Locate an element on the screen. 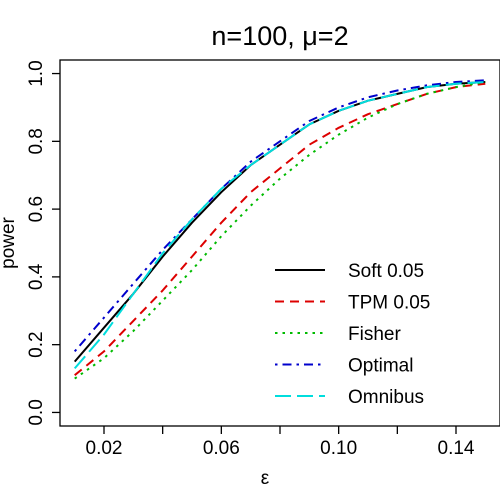 The width and height of the screenshot is (500, 500). y-axis: 0.0 0.2 0.4 0.6 0.8 1.0 is located at coordinates (43, 243).